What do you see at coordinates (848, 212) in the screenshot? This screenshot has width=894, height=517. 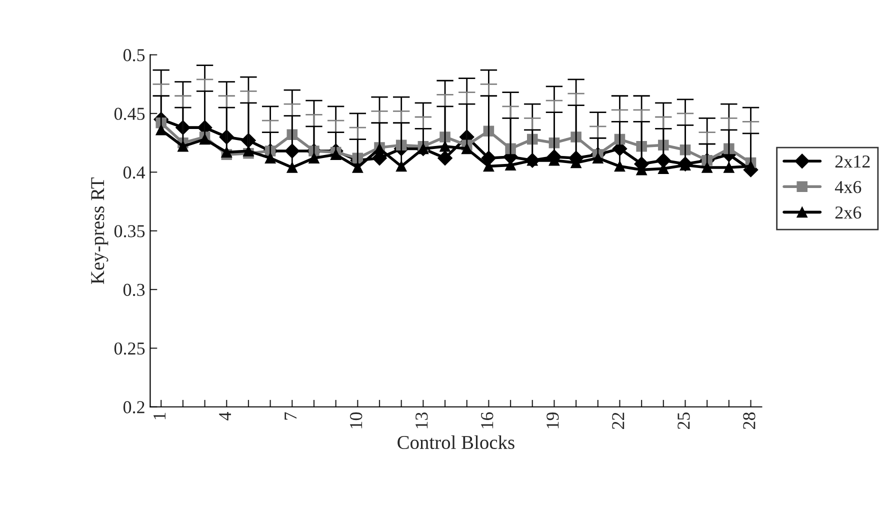 I see `legend-label: 2x6` at bounding box center [848, 212].